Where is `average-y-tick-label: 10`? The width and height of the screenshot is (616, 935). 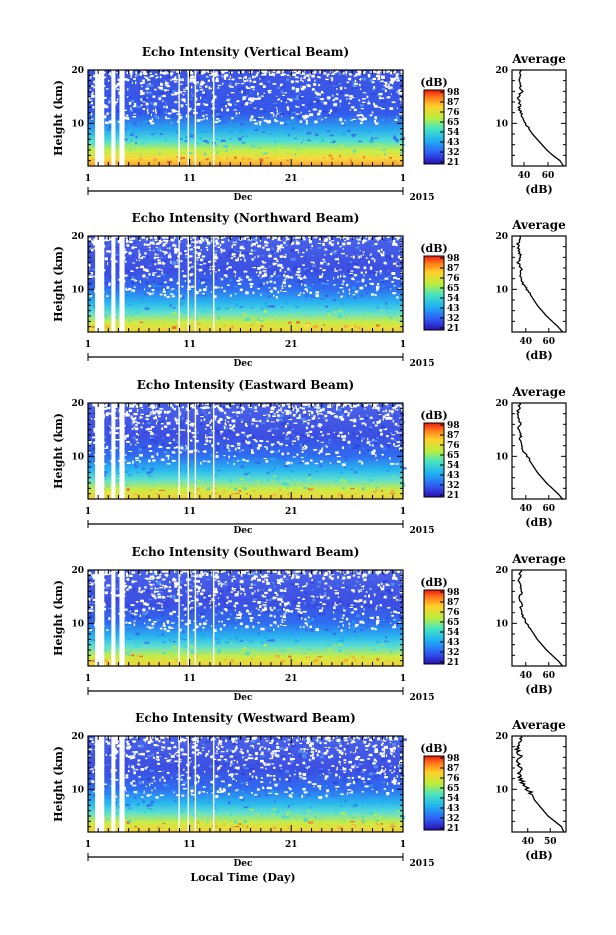 average-y-tick-label: 10 is located at coordinates (501, 124).